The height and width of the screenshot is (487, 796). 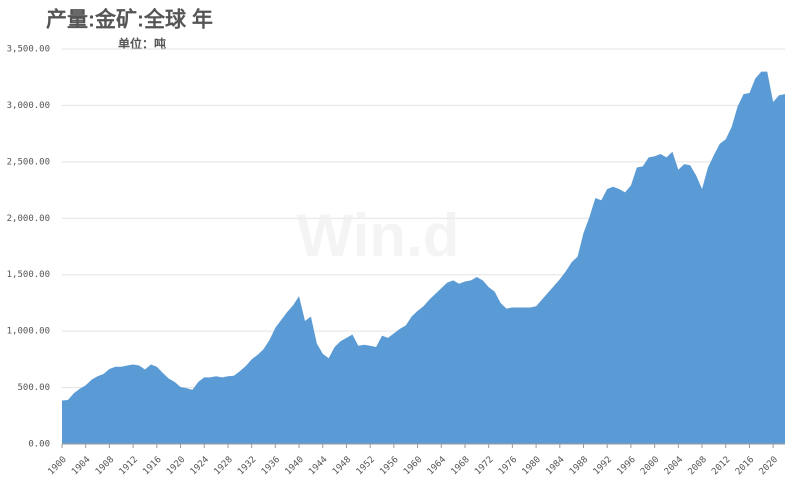 I want to click on x-tick-label: 1940, so click(x=295, y=466).